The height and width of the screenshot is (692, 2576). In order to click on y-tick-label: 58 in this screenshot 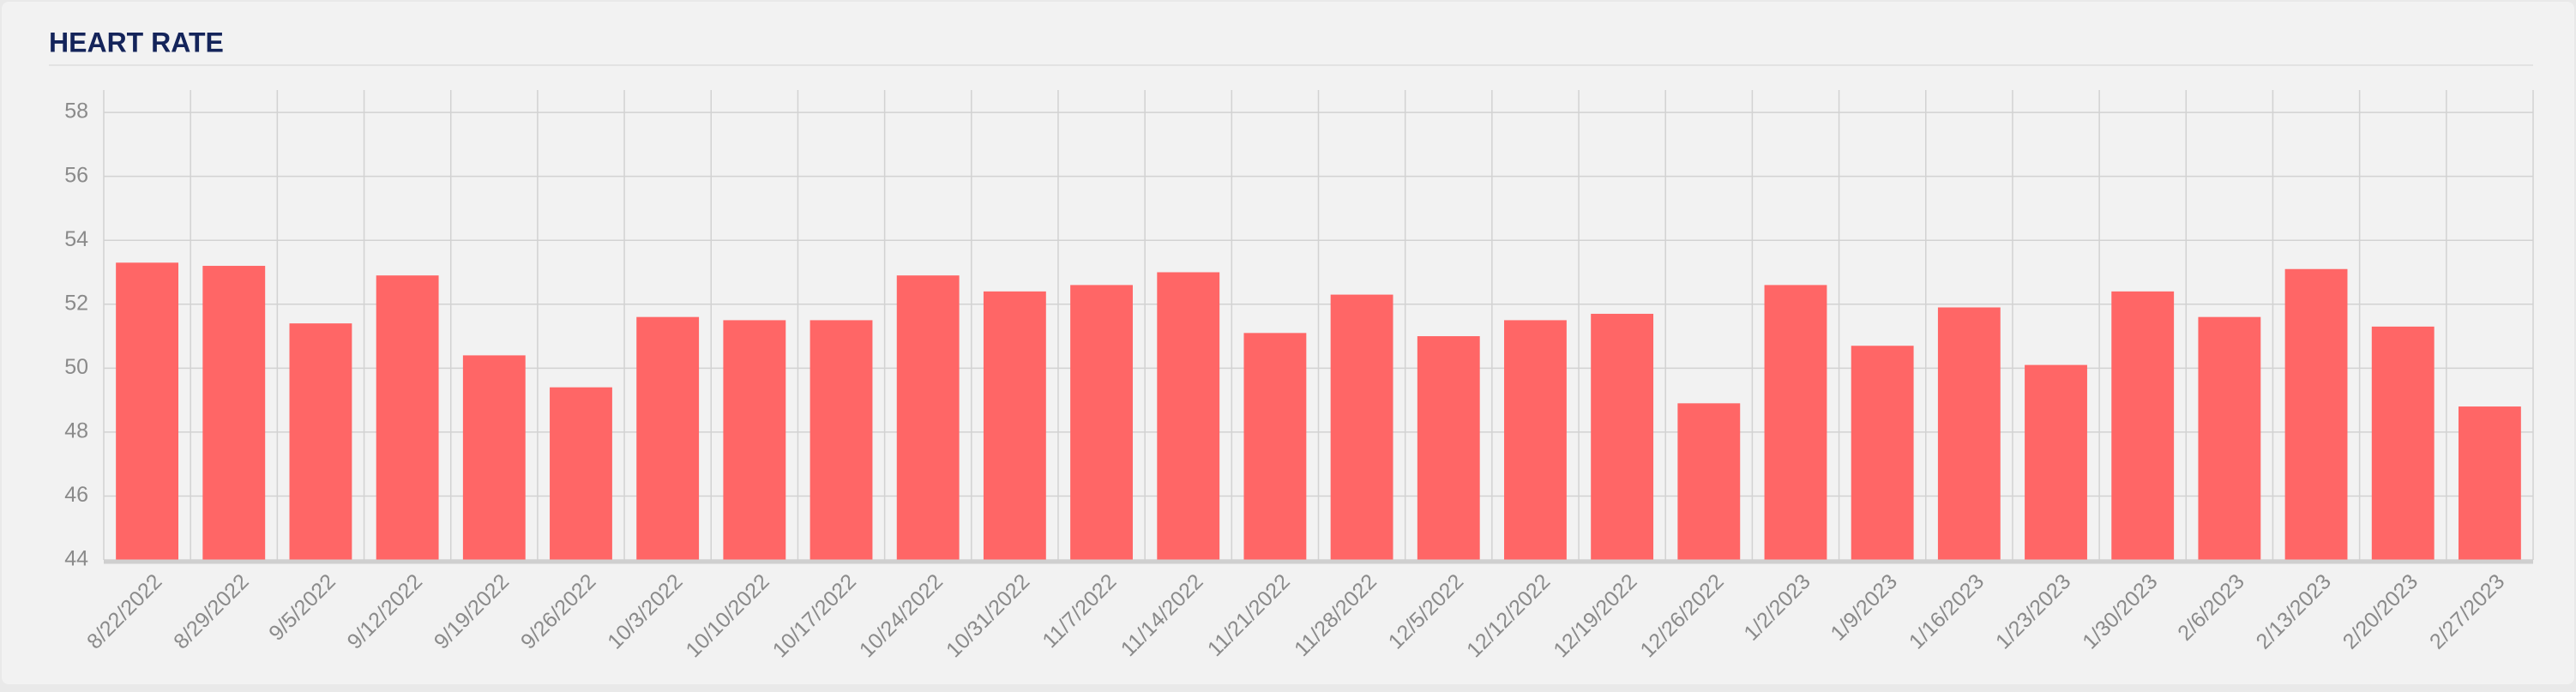, I will do `click(76, 111)`.